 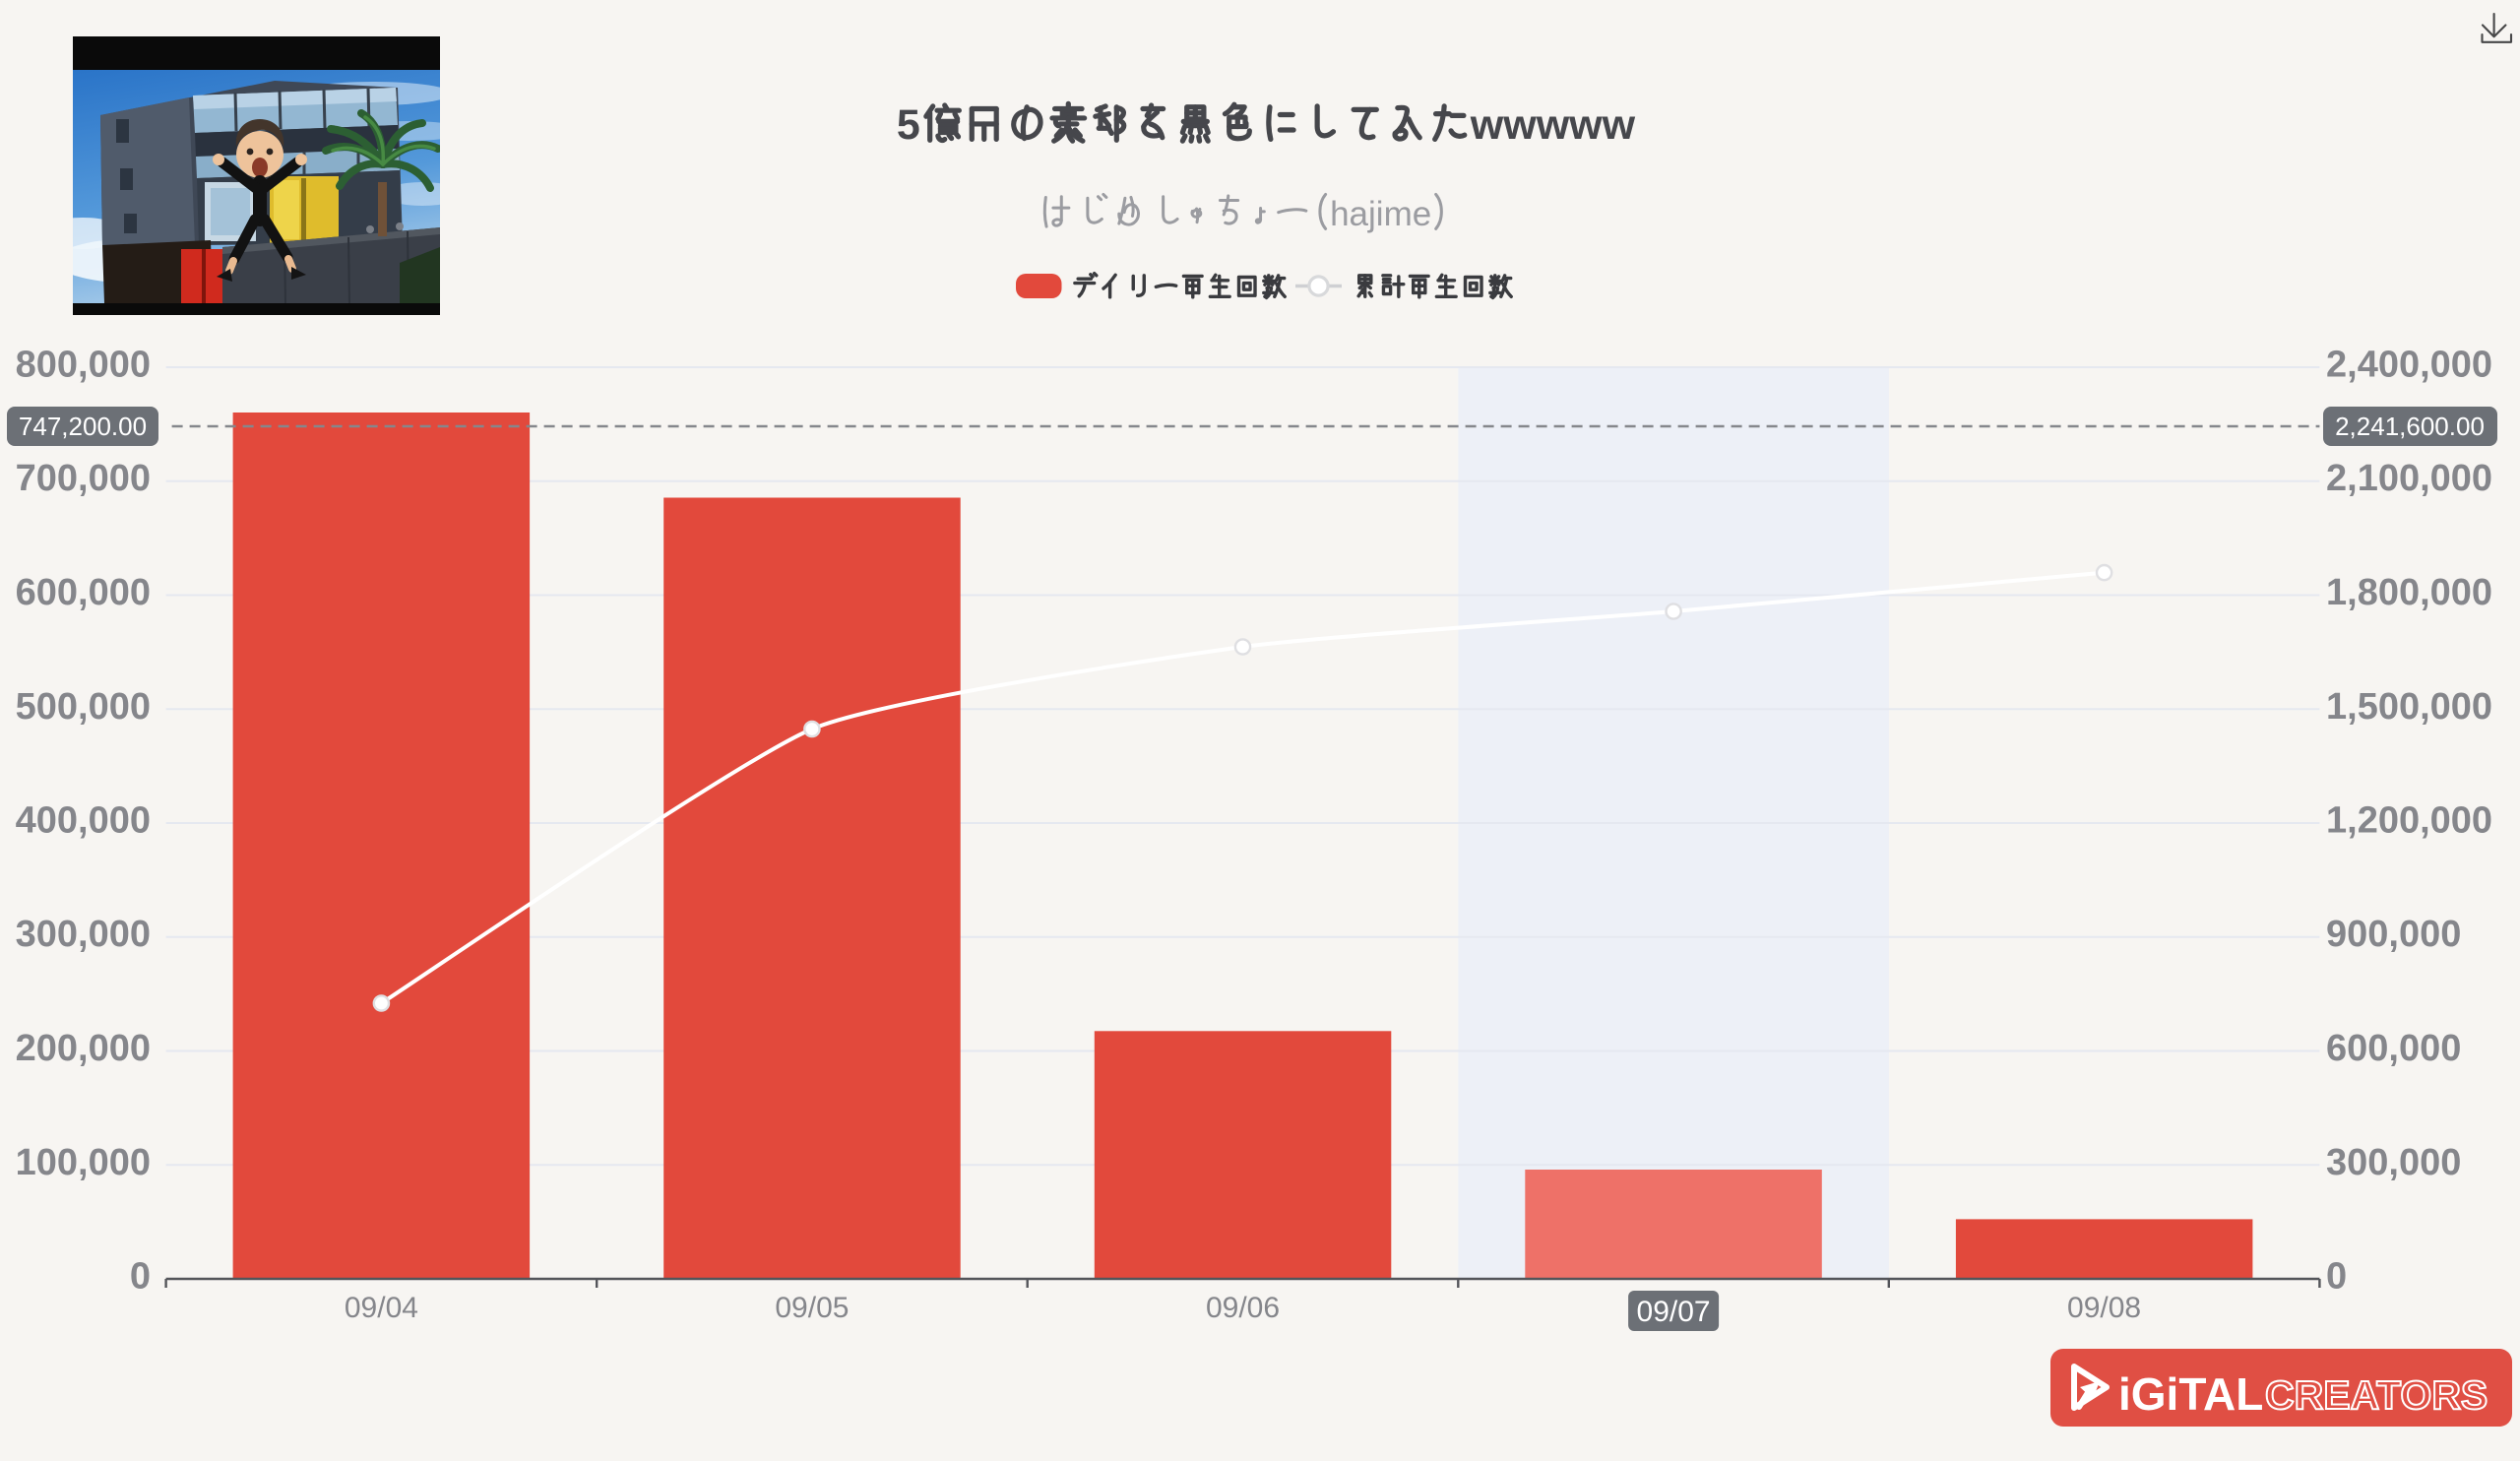 What do you see at coordinates (2410, 426) in the screenshot?
I see `svg-text: 2,241,600.00` at bounding box center [2410, 426].